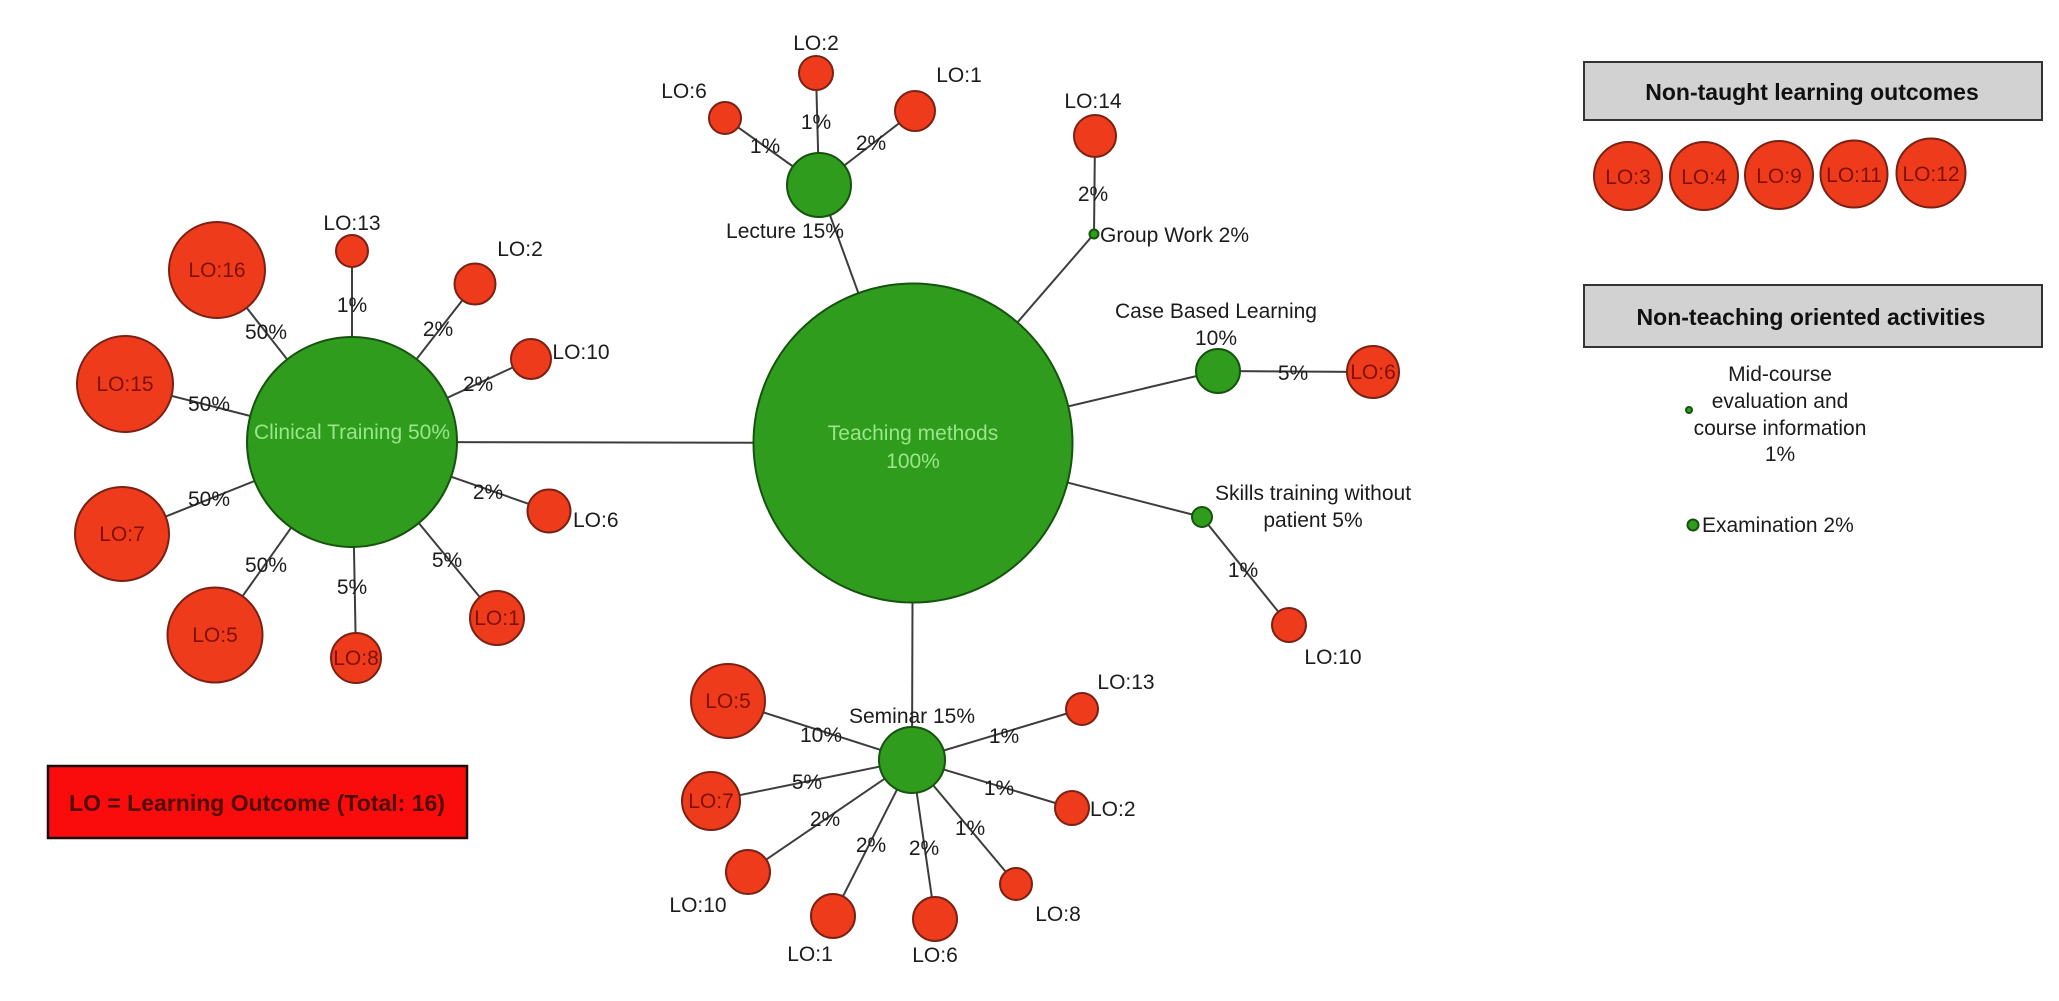 The image size is (2059, 1001). What do you see at coordinates (1811, 317) in the screenshot?
I see `svg-text:Non-teaching oriented activiti: Non-teaching oriented activities` at bounding box center [1811, 317].